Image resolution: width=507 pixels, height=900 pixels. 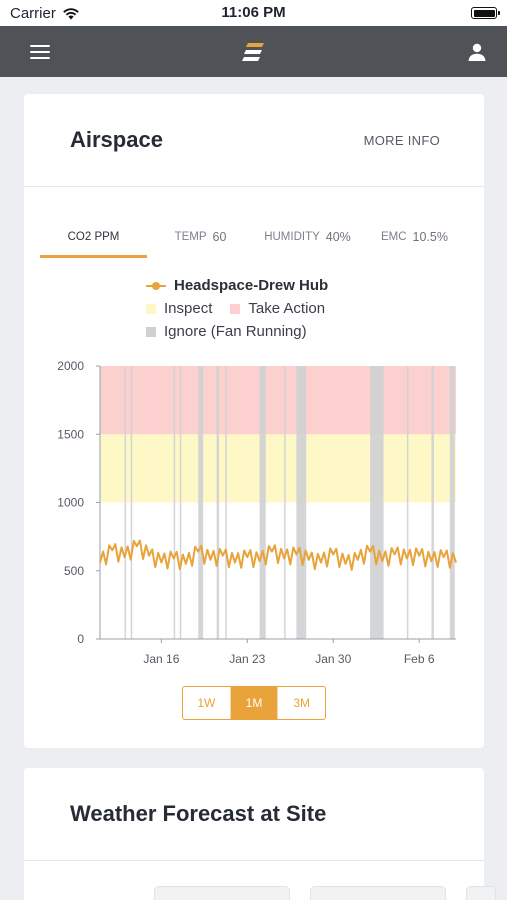 I want to click on tab-temp-label: TEMP, so click(x=190, y=237).